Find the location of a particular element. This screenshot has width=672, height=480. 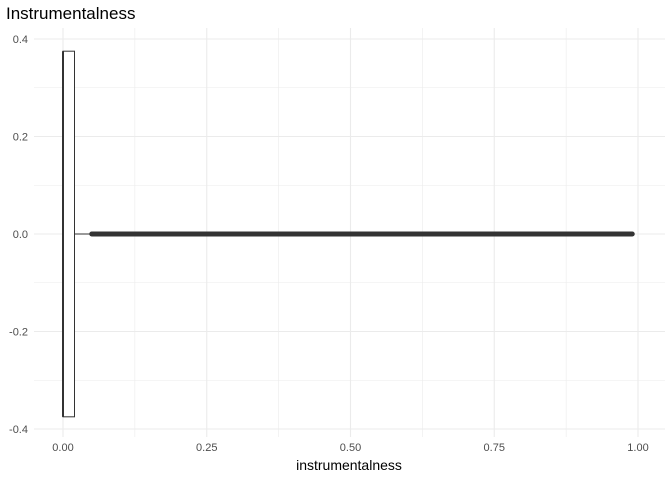

y-tick-label: -0.4 is located at coordinates (18, 430).